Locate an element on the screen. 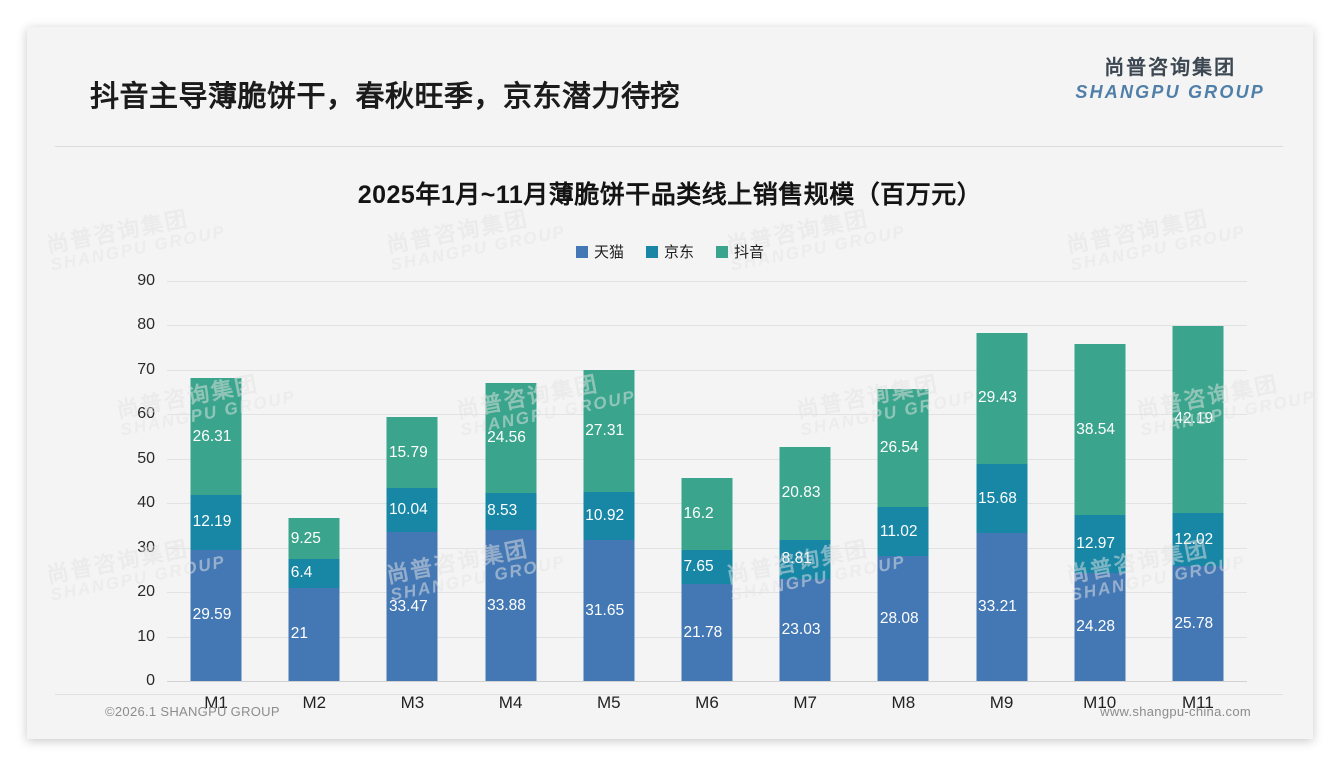  bar-value-label: 26.54 is located at coordinates (899, 448).